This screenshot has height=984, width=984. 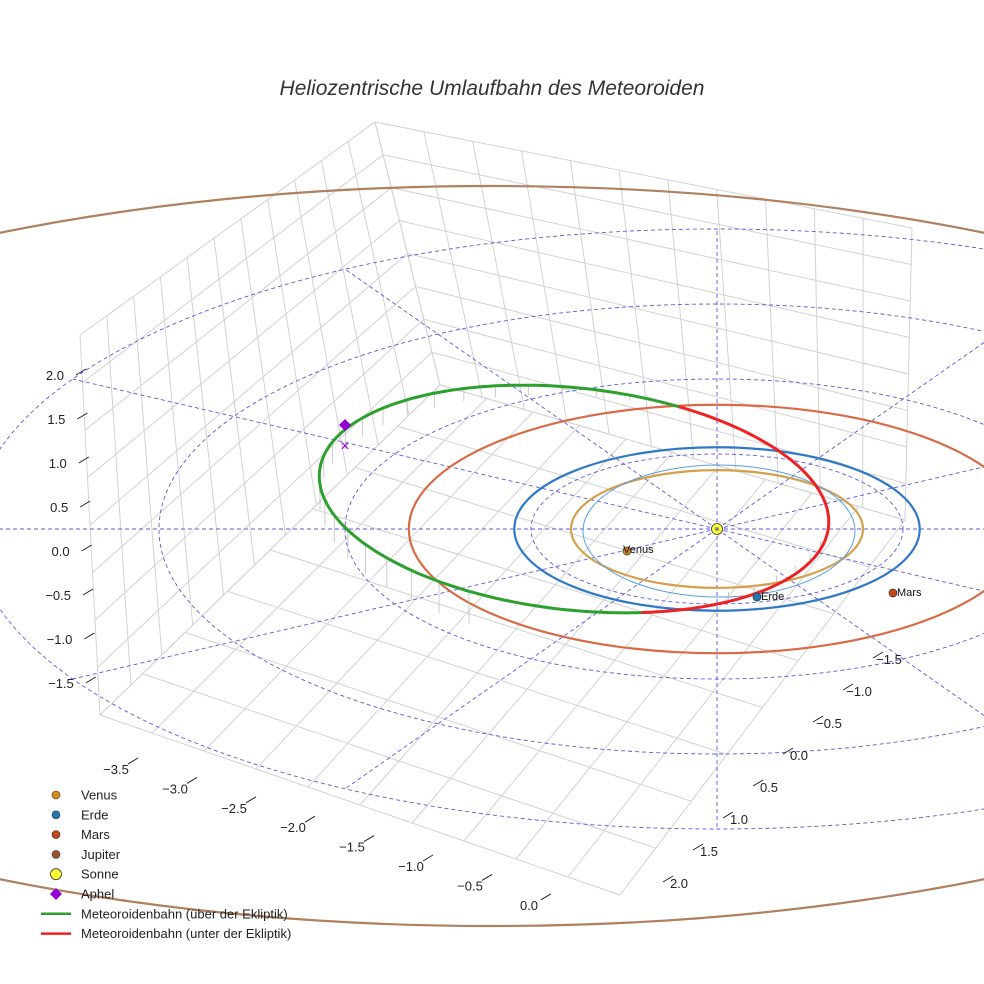 What do you see at coordinates (184, 913) in the screenshot?
I see `legend-label: Meteoroidenbahn (über der Ekliptik)` at bounding box center [184, 913].